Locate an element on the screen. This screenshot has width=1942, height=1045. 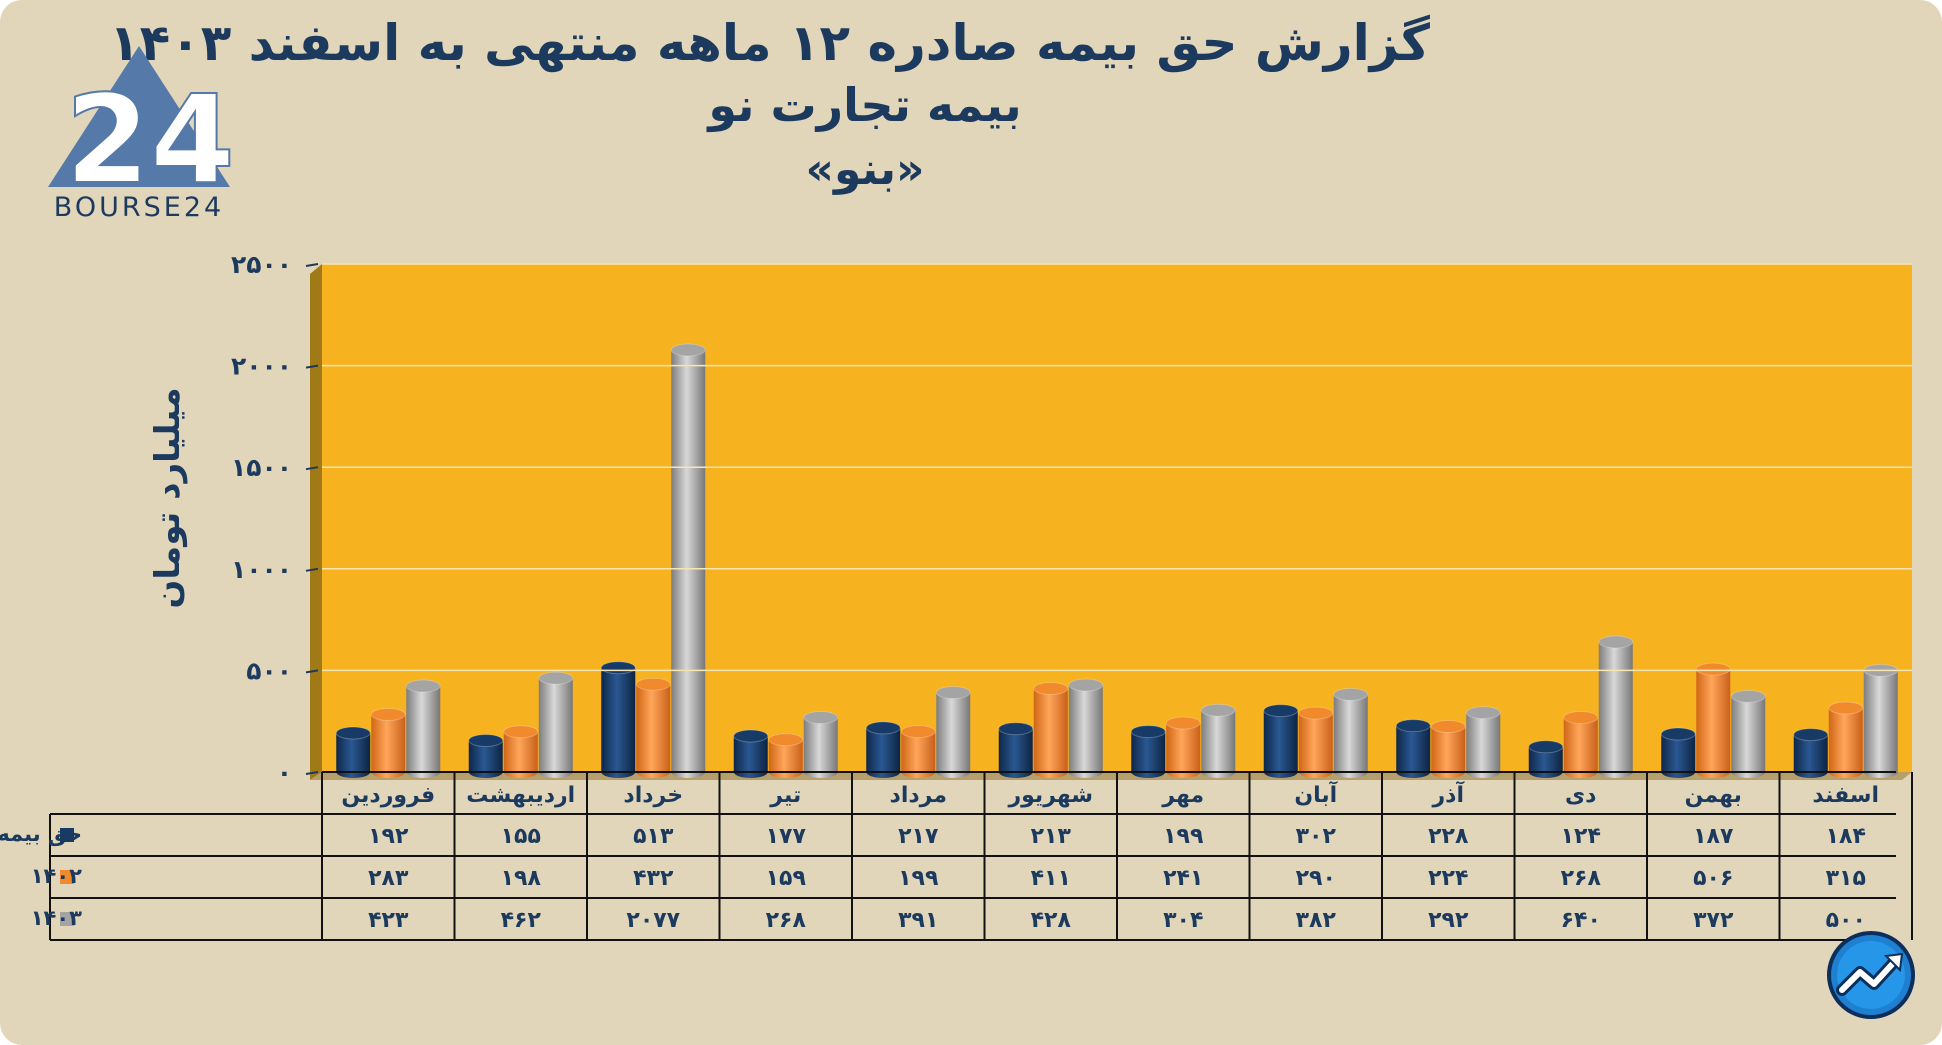
data-label-series1: ۱۹۹ is located at coordinates (1183, 836).